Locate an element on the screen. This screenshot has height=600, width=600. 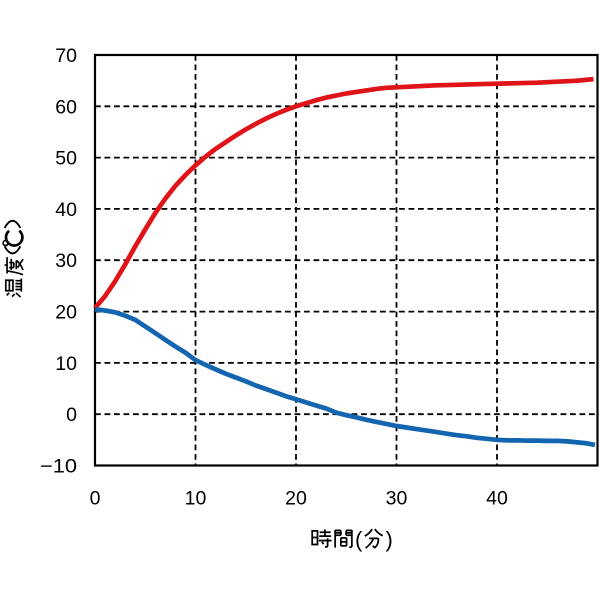
svg-text: 50 is located at coordinates (66, 159).